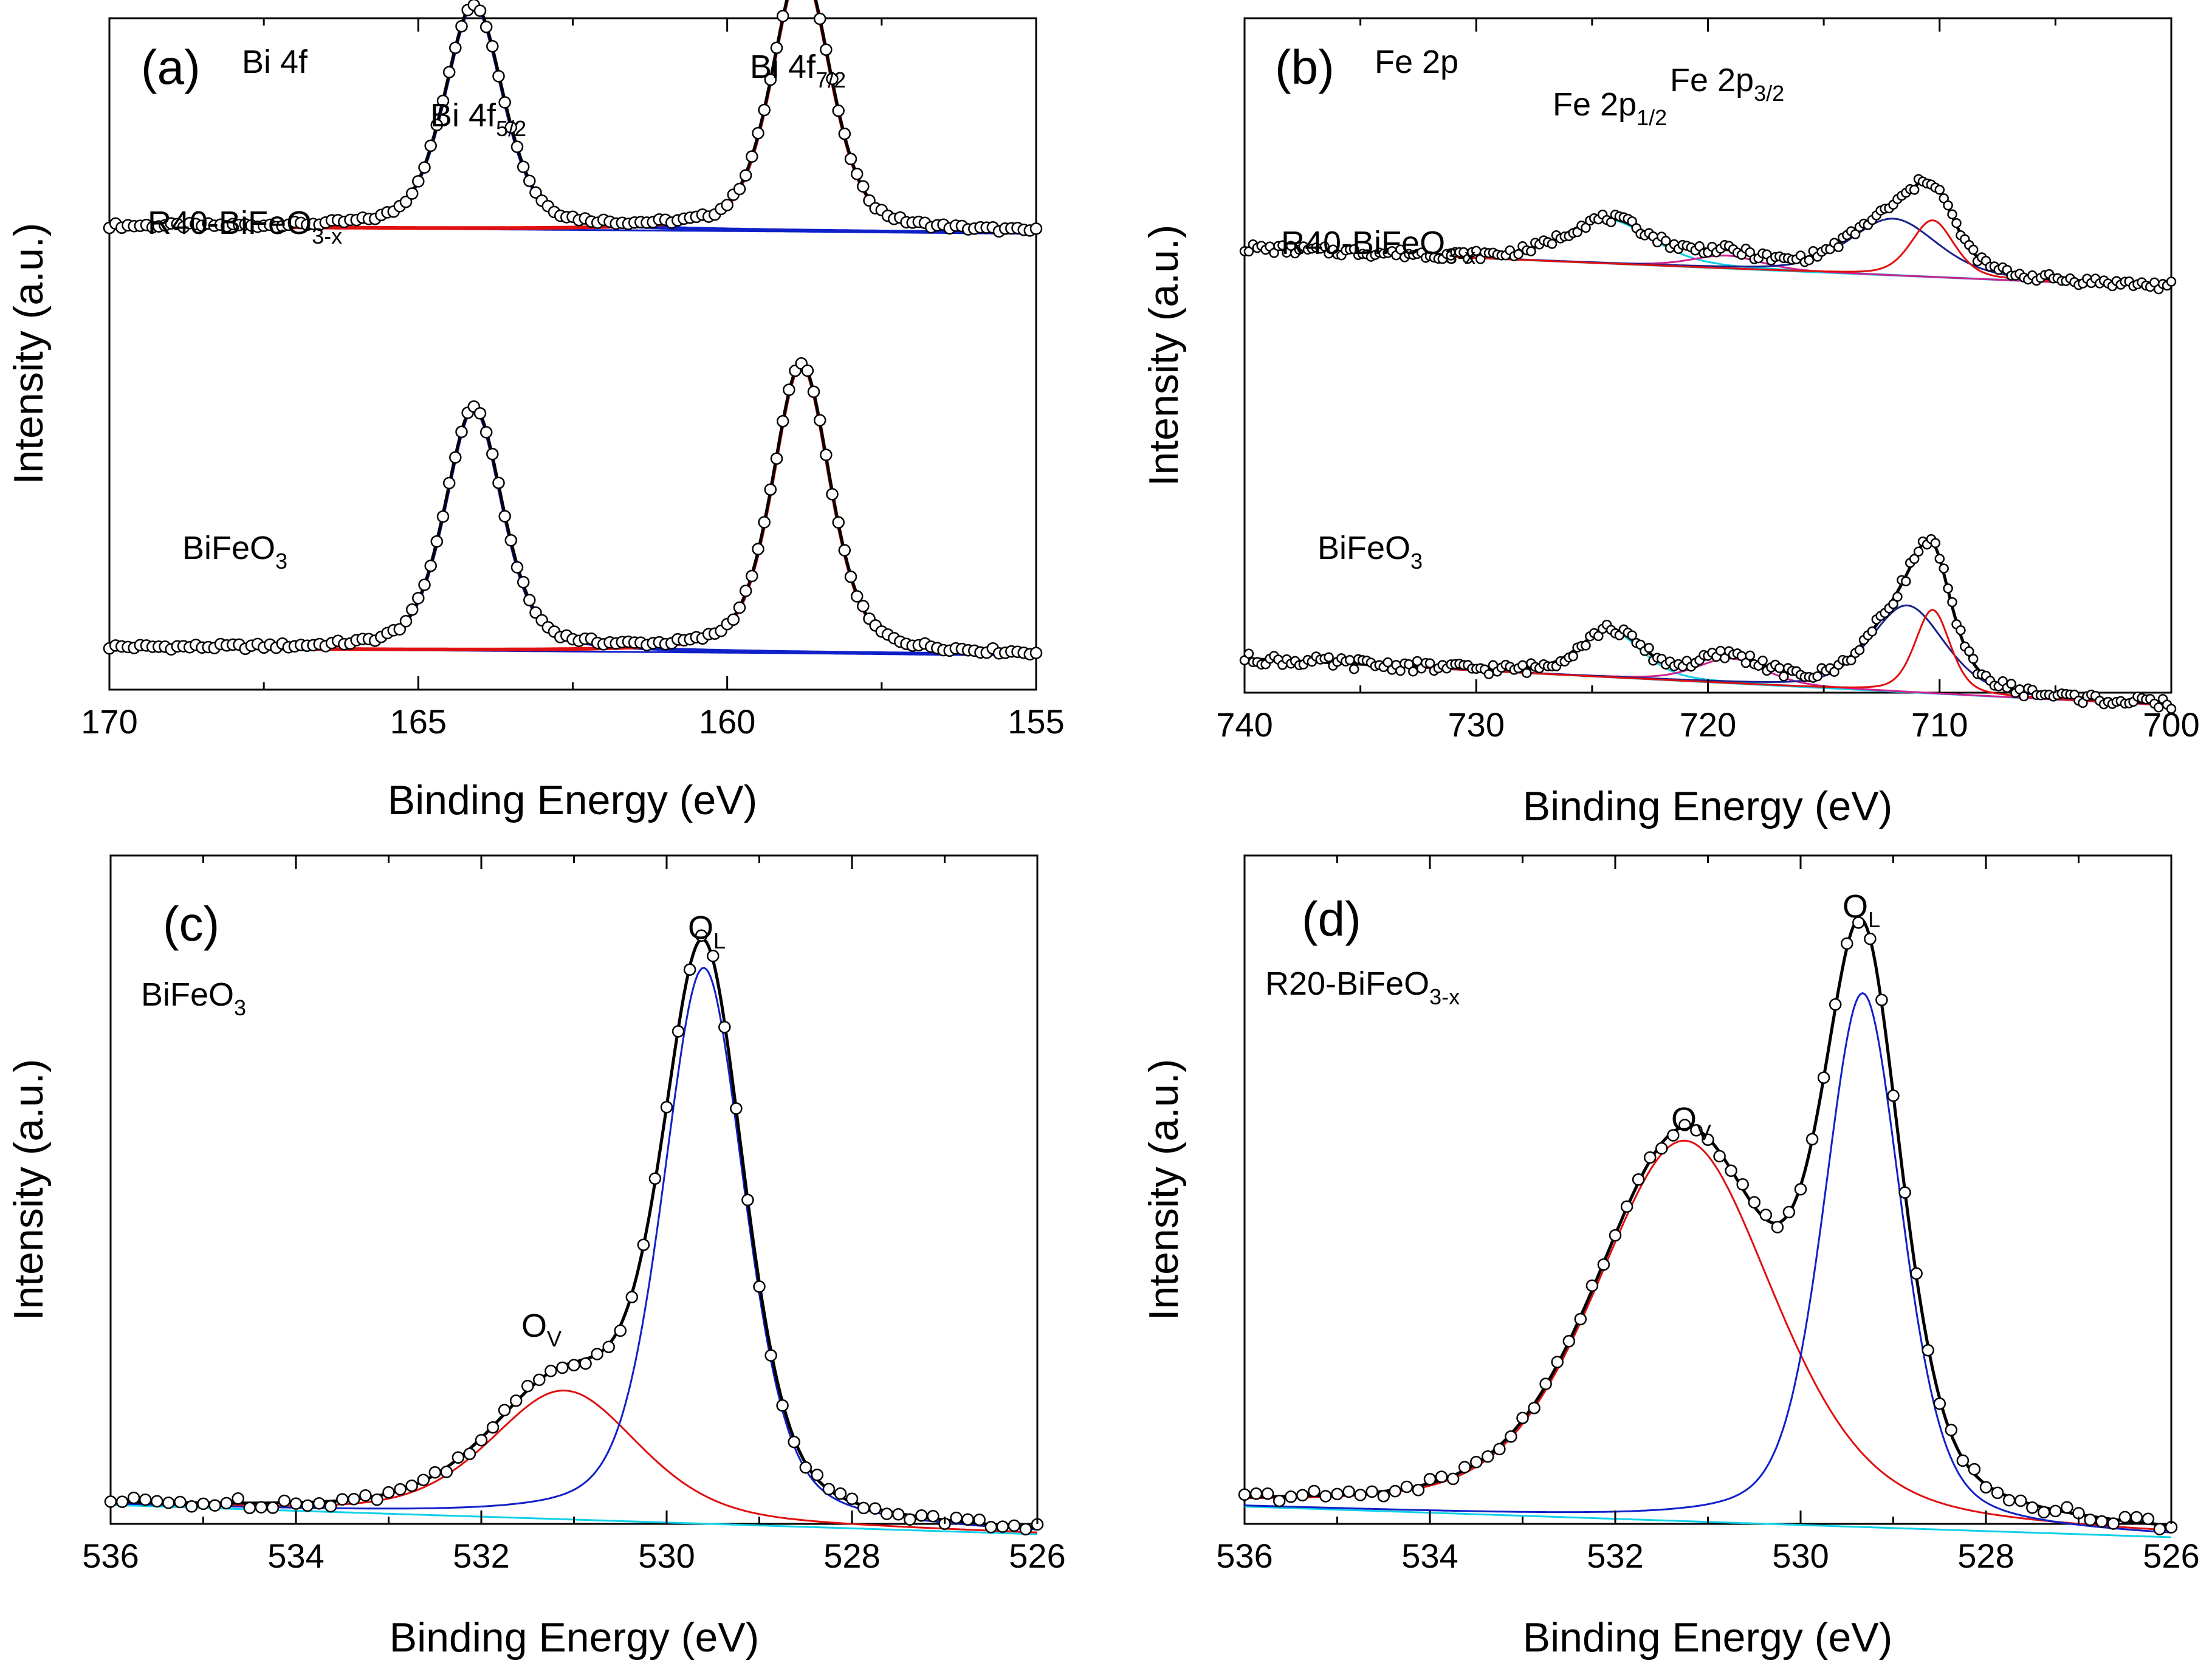  Describe the element at coordinates (573, 116) in the screenshot. I see `fit-envelope` at that location.